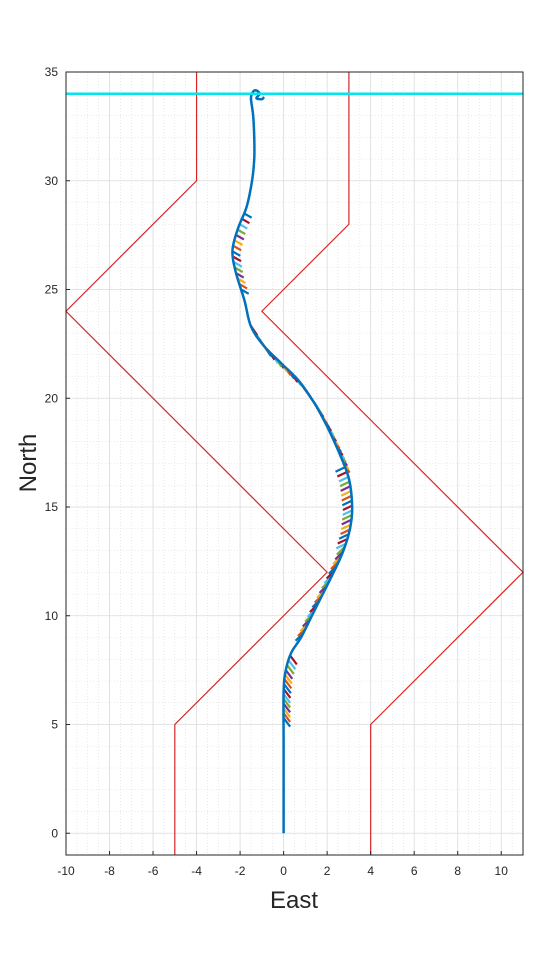  Describe the element at coordinates (28, 463) in the screenshot. I see `y-axis-label: North` at that location.